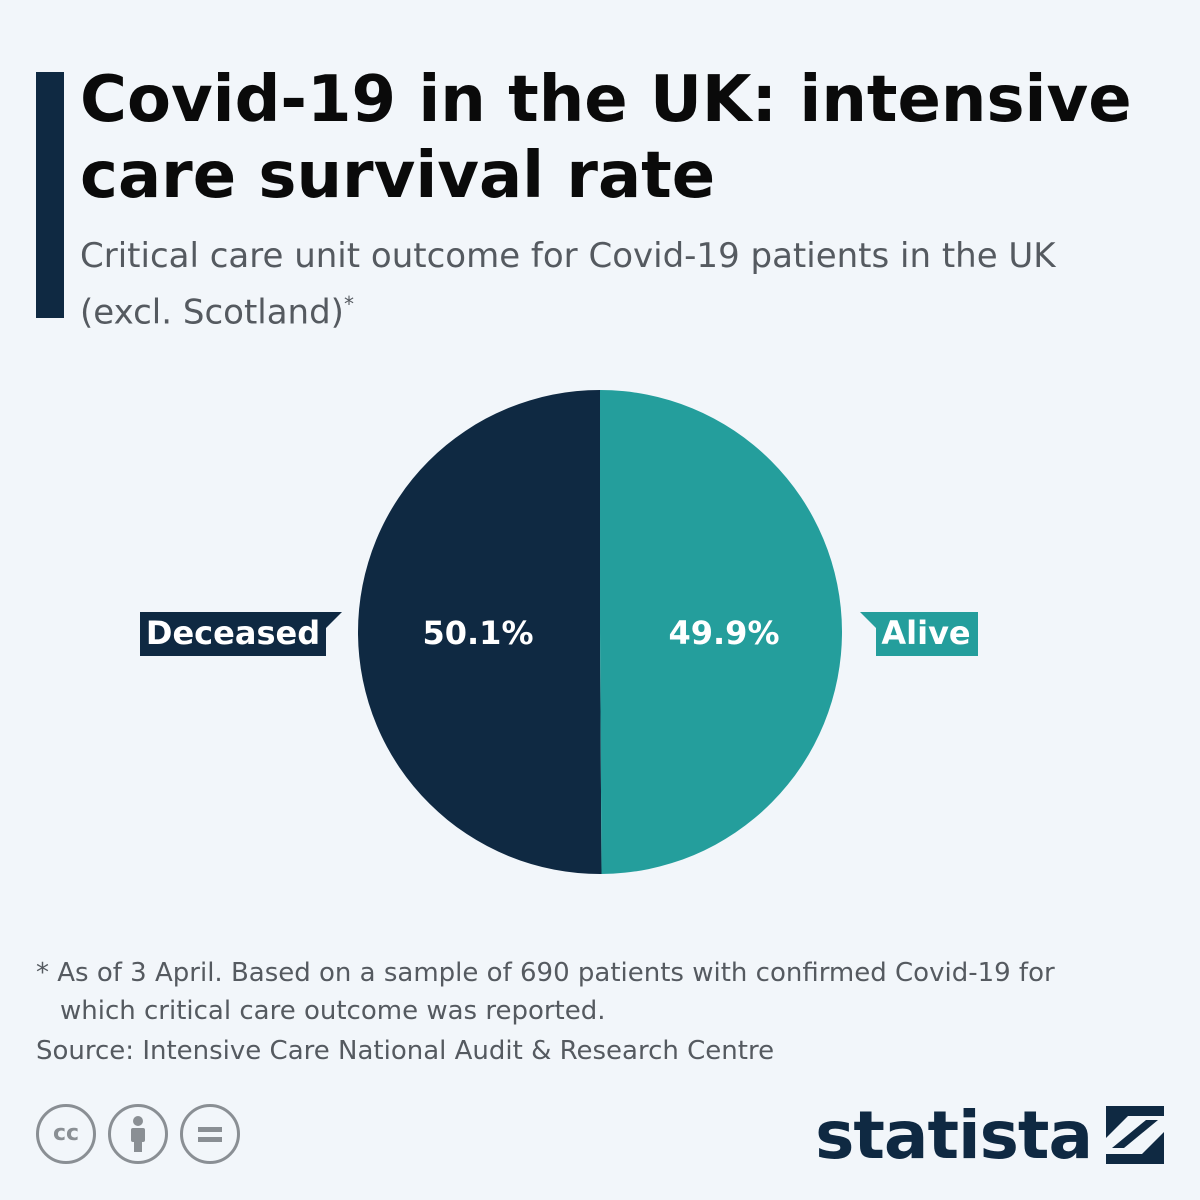  I want to click on attribution-icon, so click(138, 1134).